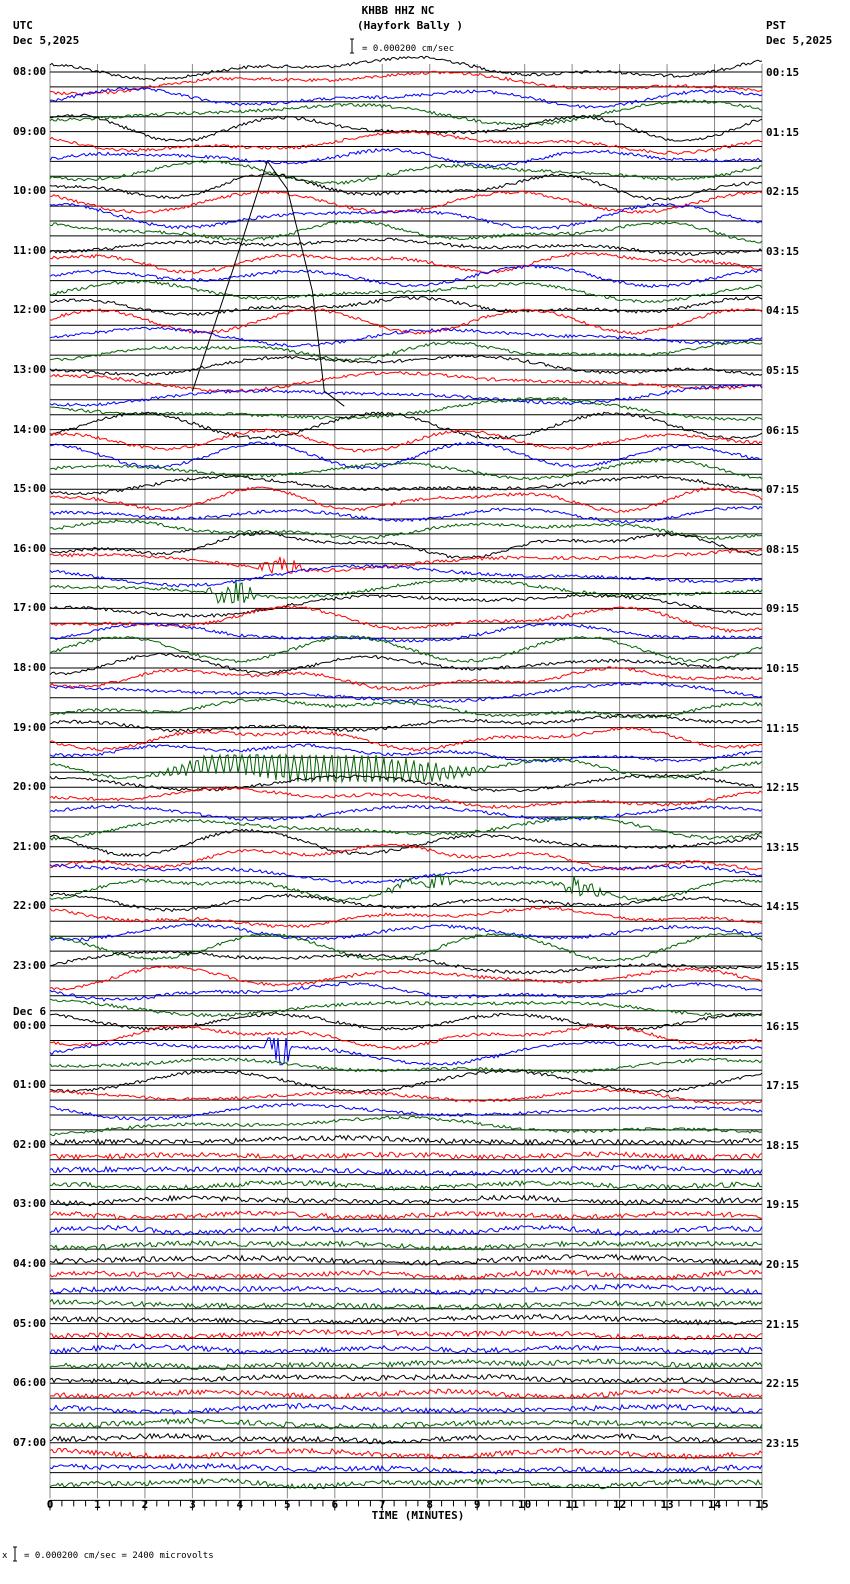 The width and height of the screenshot is (850, 1584). Describe the element at coordinates (30, 1085) in the screenshot. I see `utc-hour-label: 01:00` at that location.